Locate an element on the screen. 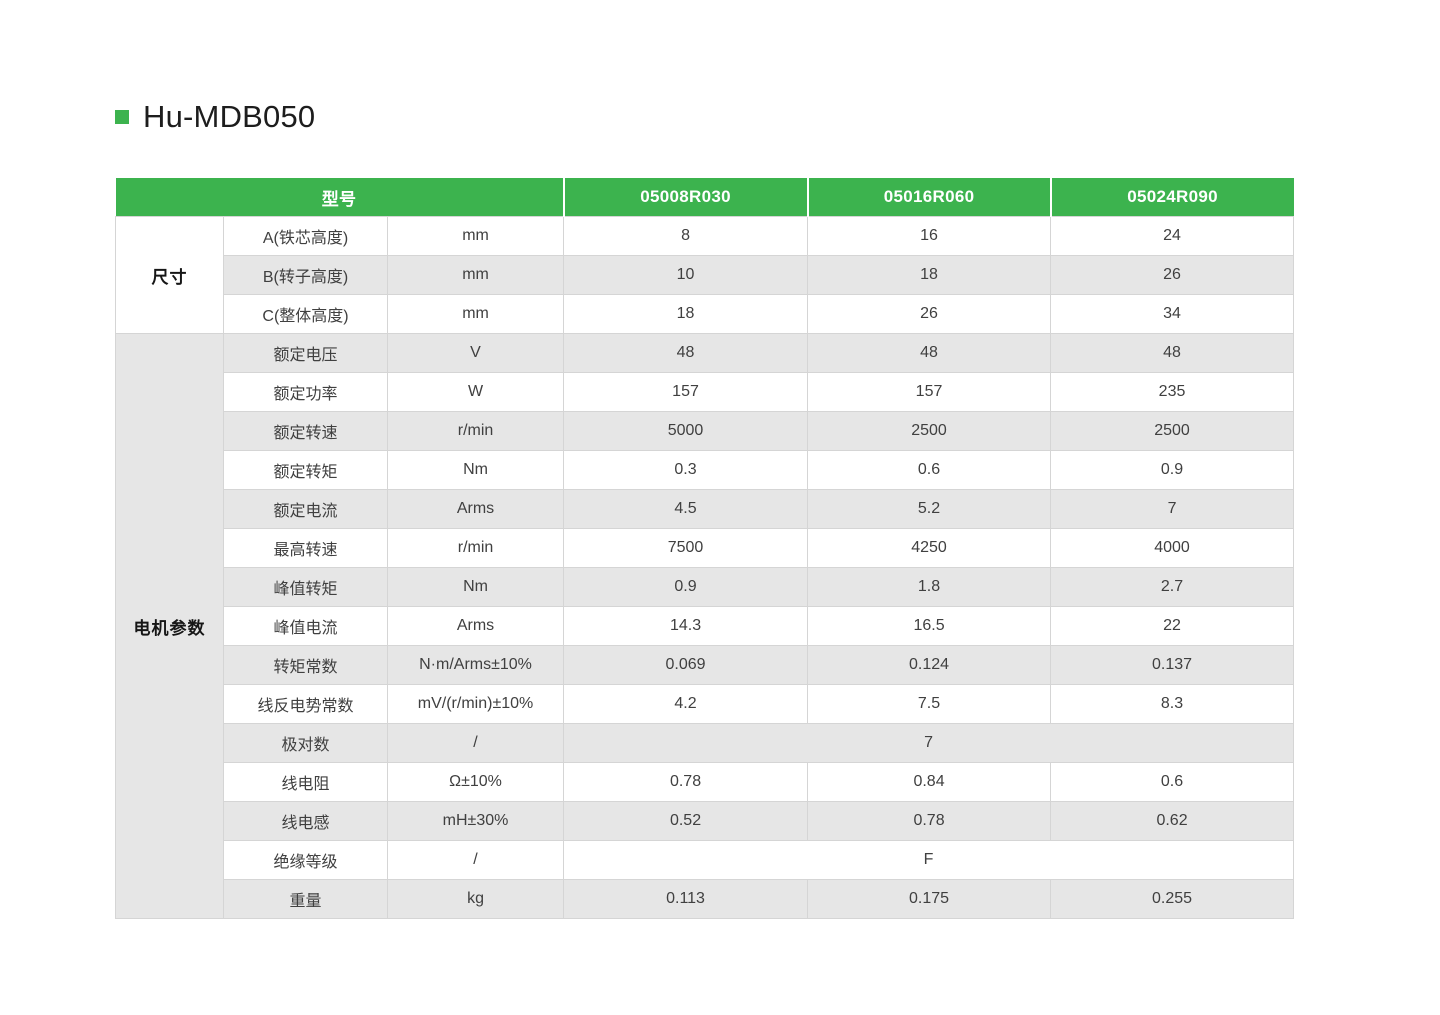  table-header-row: 型号 05008R030 05016R060 05024R090 is located at coordinates (704, 197).